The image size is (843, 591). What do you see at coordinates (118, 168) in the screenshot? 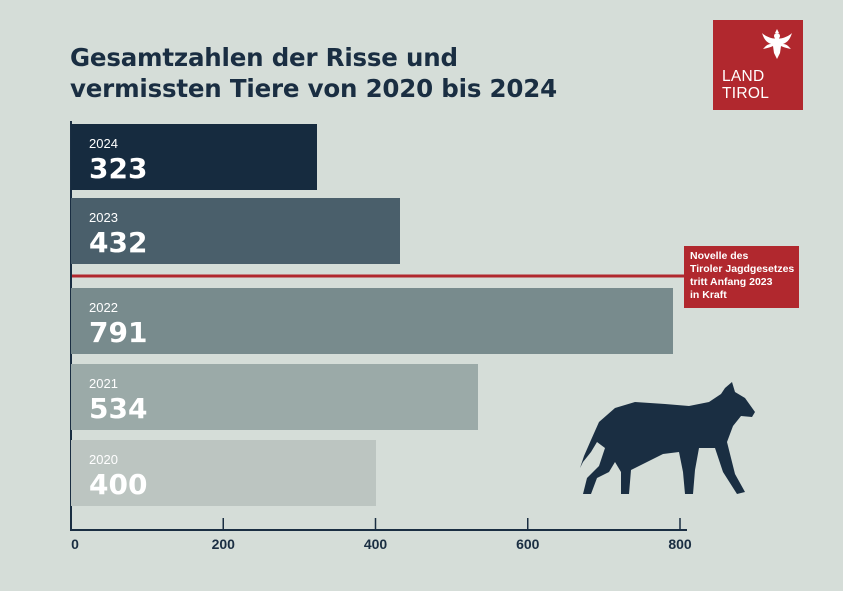
I see `bar-value-label: 323` at bounding box center [118, 168].